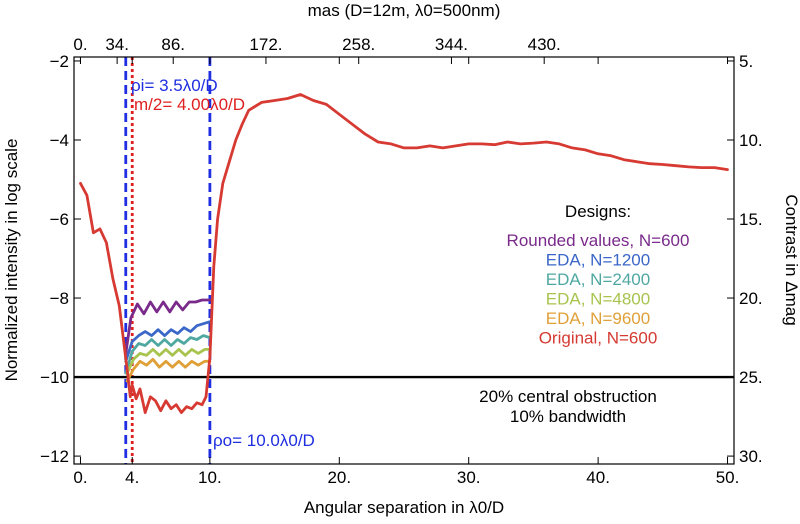 Image resolution: width=800 pixels, height=524 pixels. I want to click on top-tick-label: 34., so click(117, 44).